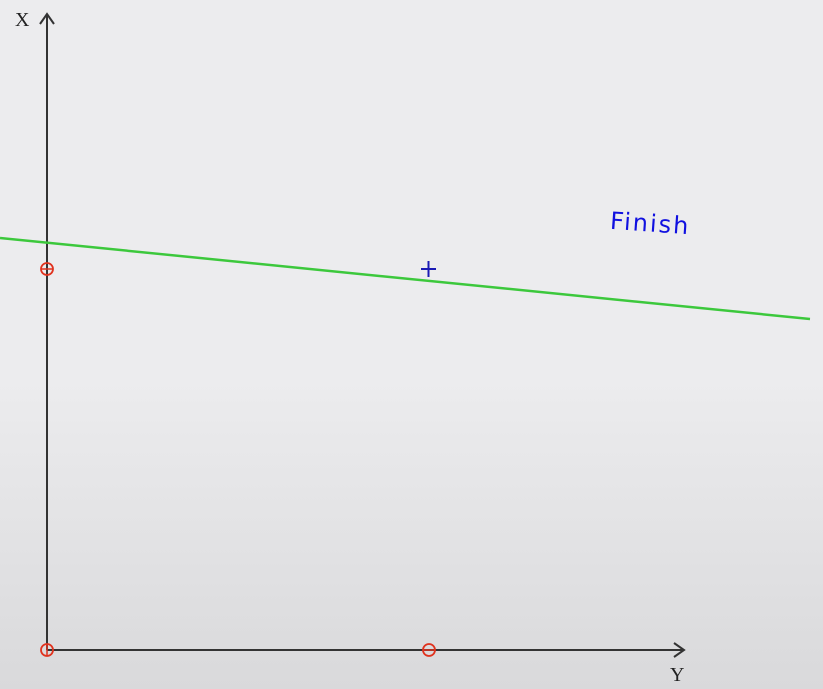 The image size is (823, 689). What do you see at coordinates (428, 269) in the screenshot?
I see `plus-point` at bounding box center [428, 269].